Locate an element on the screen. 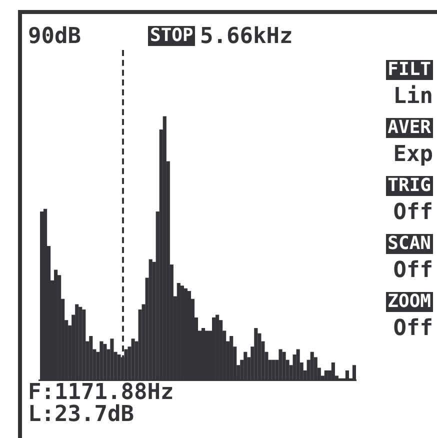 The height and width of the screenshot is (438, 437). text: 90dB is located at coordinates (54, 36).